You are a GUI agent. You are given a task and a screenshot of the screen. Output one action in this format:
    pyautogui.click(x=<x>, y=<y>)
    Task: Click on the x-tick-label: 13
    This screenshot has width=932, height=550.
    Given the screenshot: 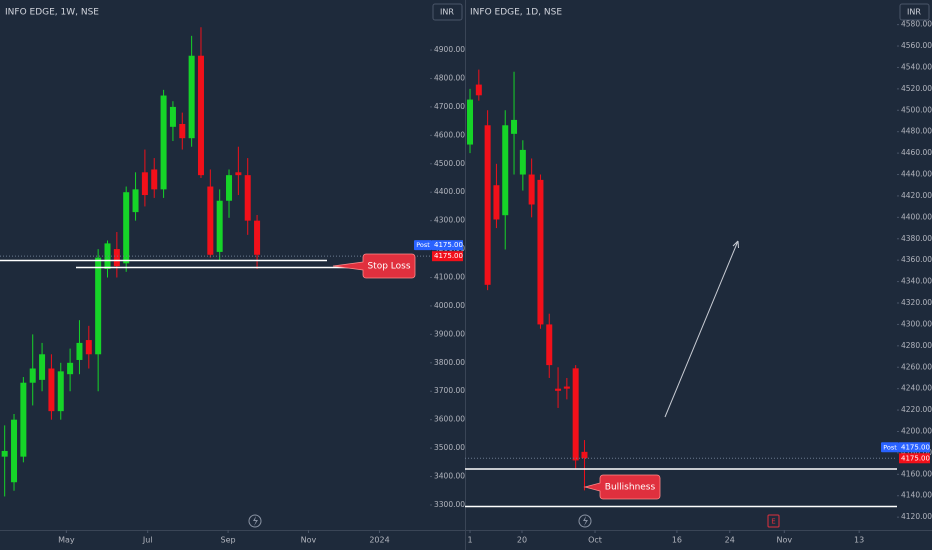 What is the action you would take?
    pyautogui.click(x=859, y=540)
    